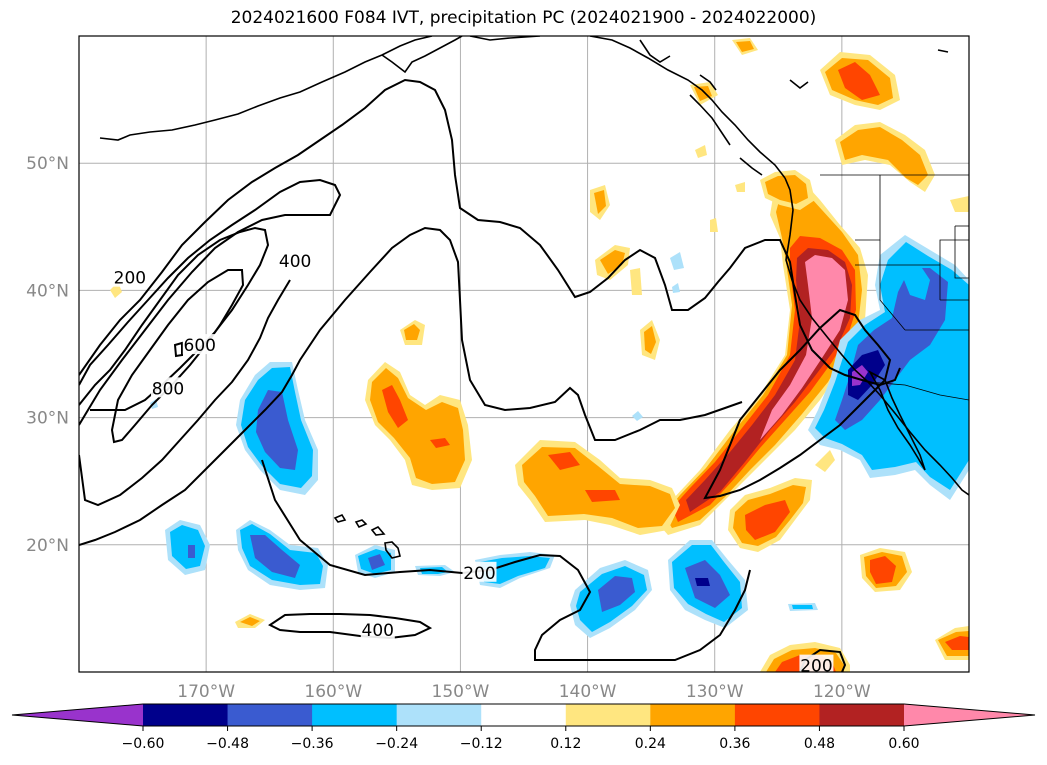 The height and width of the screenshot is (765, 1047). I want to click on contour-label-3: 800, so click(168, 388).